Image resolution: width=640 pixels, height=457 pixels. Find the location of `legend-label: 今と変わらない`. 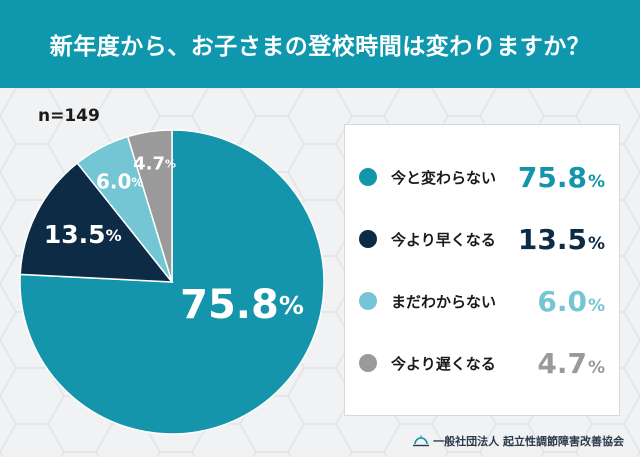

legend-label: 今と変わらない is located at coordinates (444, 177).